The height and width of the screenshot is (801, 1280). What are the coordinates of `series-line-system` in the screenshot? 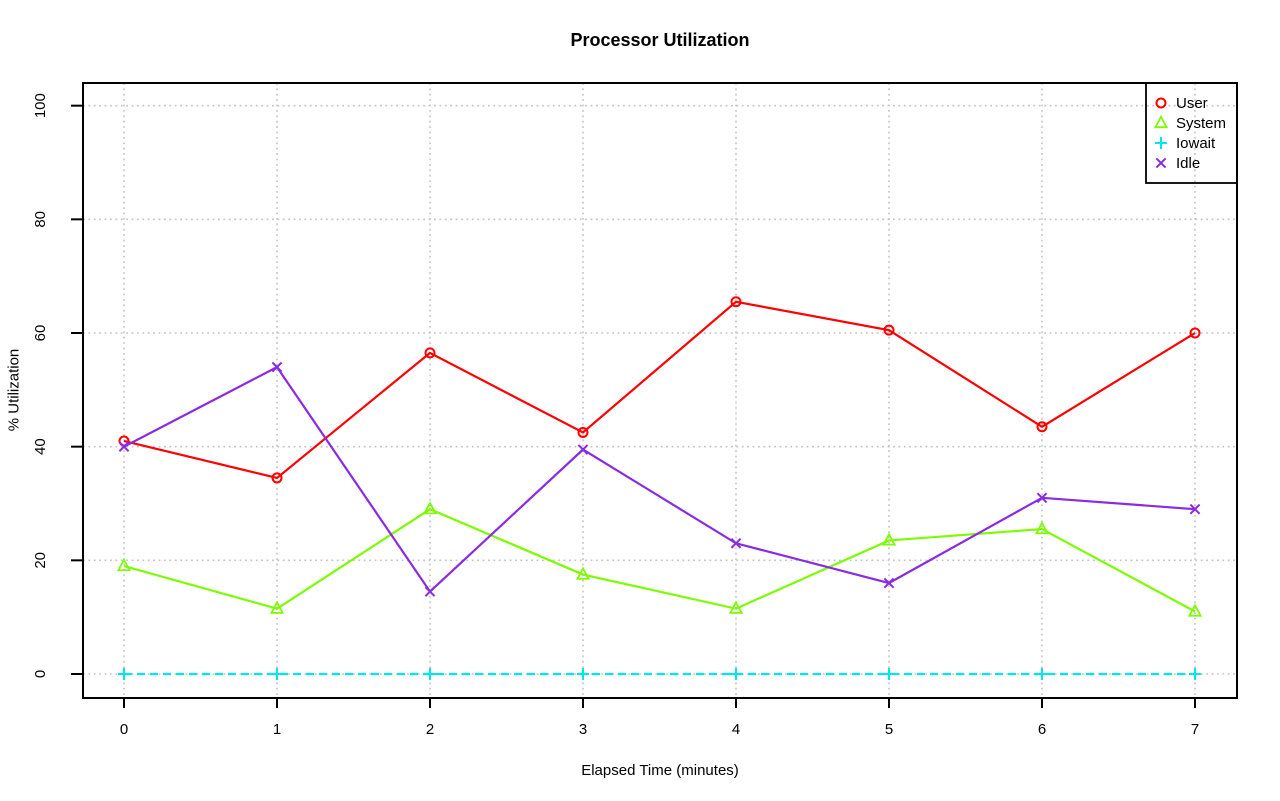 It's located at (659, 560).